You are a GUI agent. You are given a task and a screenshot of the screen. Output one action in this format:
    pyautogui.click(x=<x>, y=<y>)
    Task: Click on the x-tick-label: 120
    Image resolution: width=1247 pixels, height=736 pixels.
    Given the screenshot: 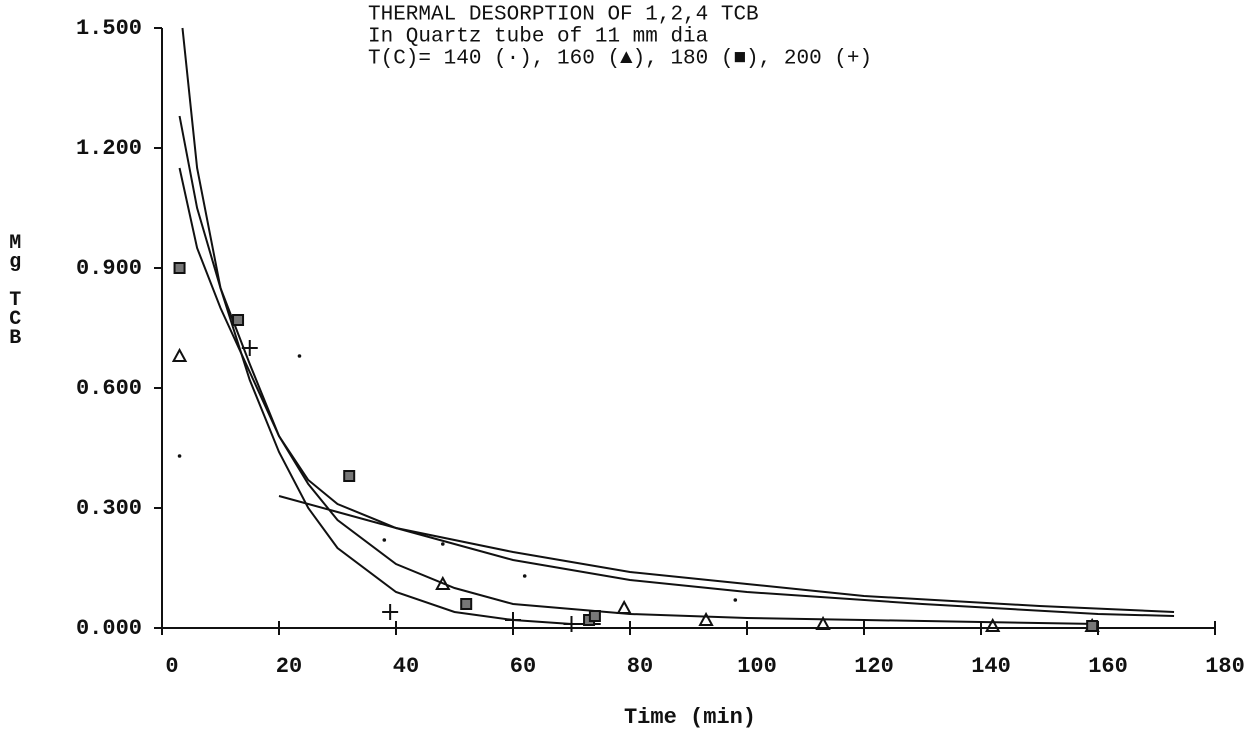 What is the action you would take?
    pyautogui.click(x=874, y=666)
    